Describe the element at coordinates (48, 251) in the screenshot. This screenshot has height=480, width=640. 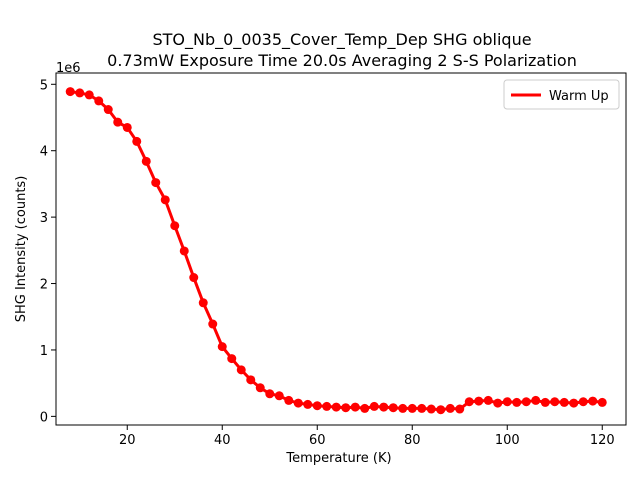
I see `y-axis: 0 1 2 3 4 5` at that location.